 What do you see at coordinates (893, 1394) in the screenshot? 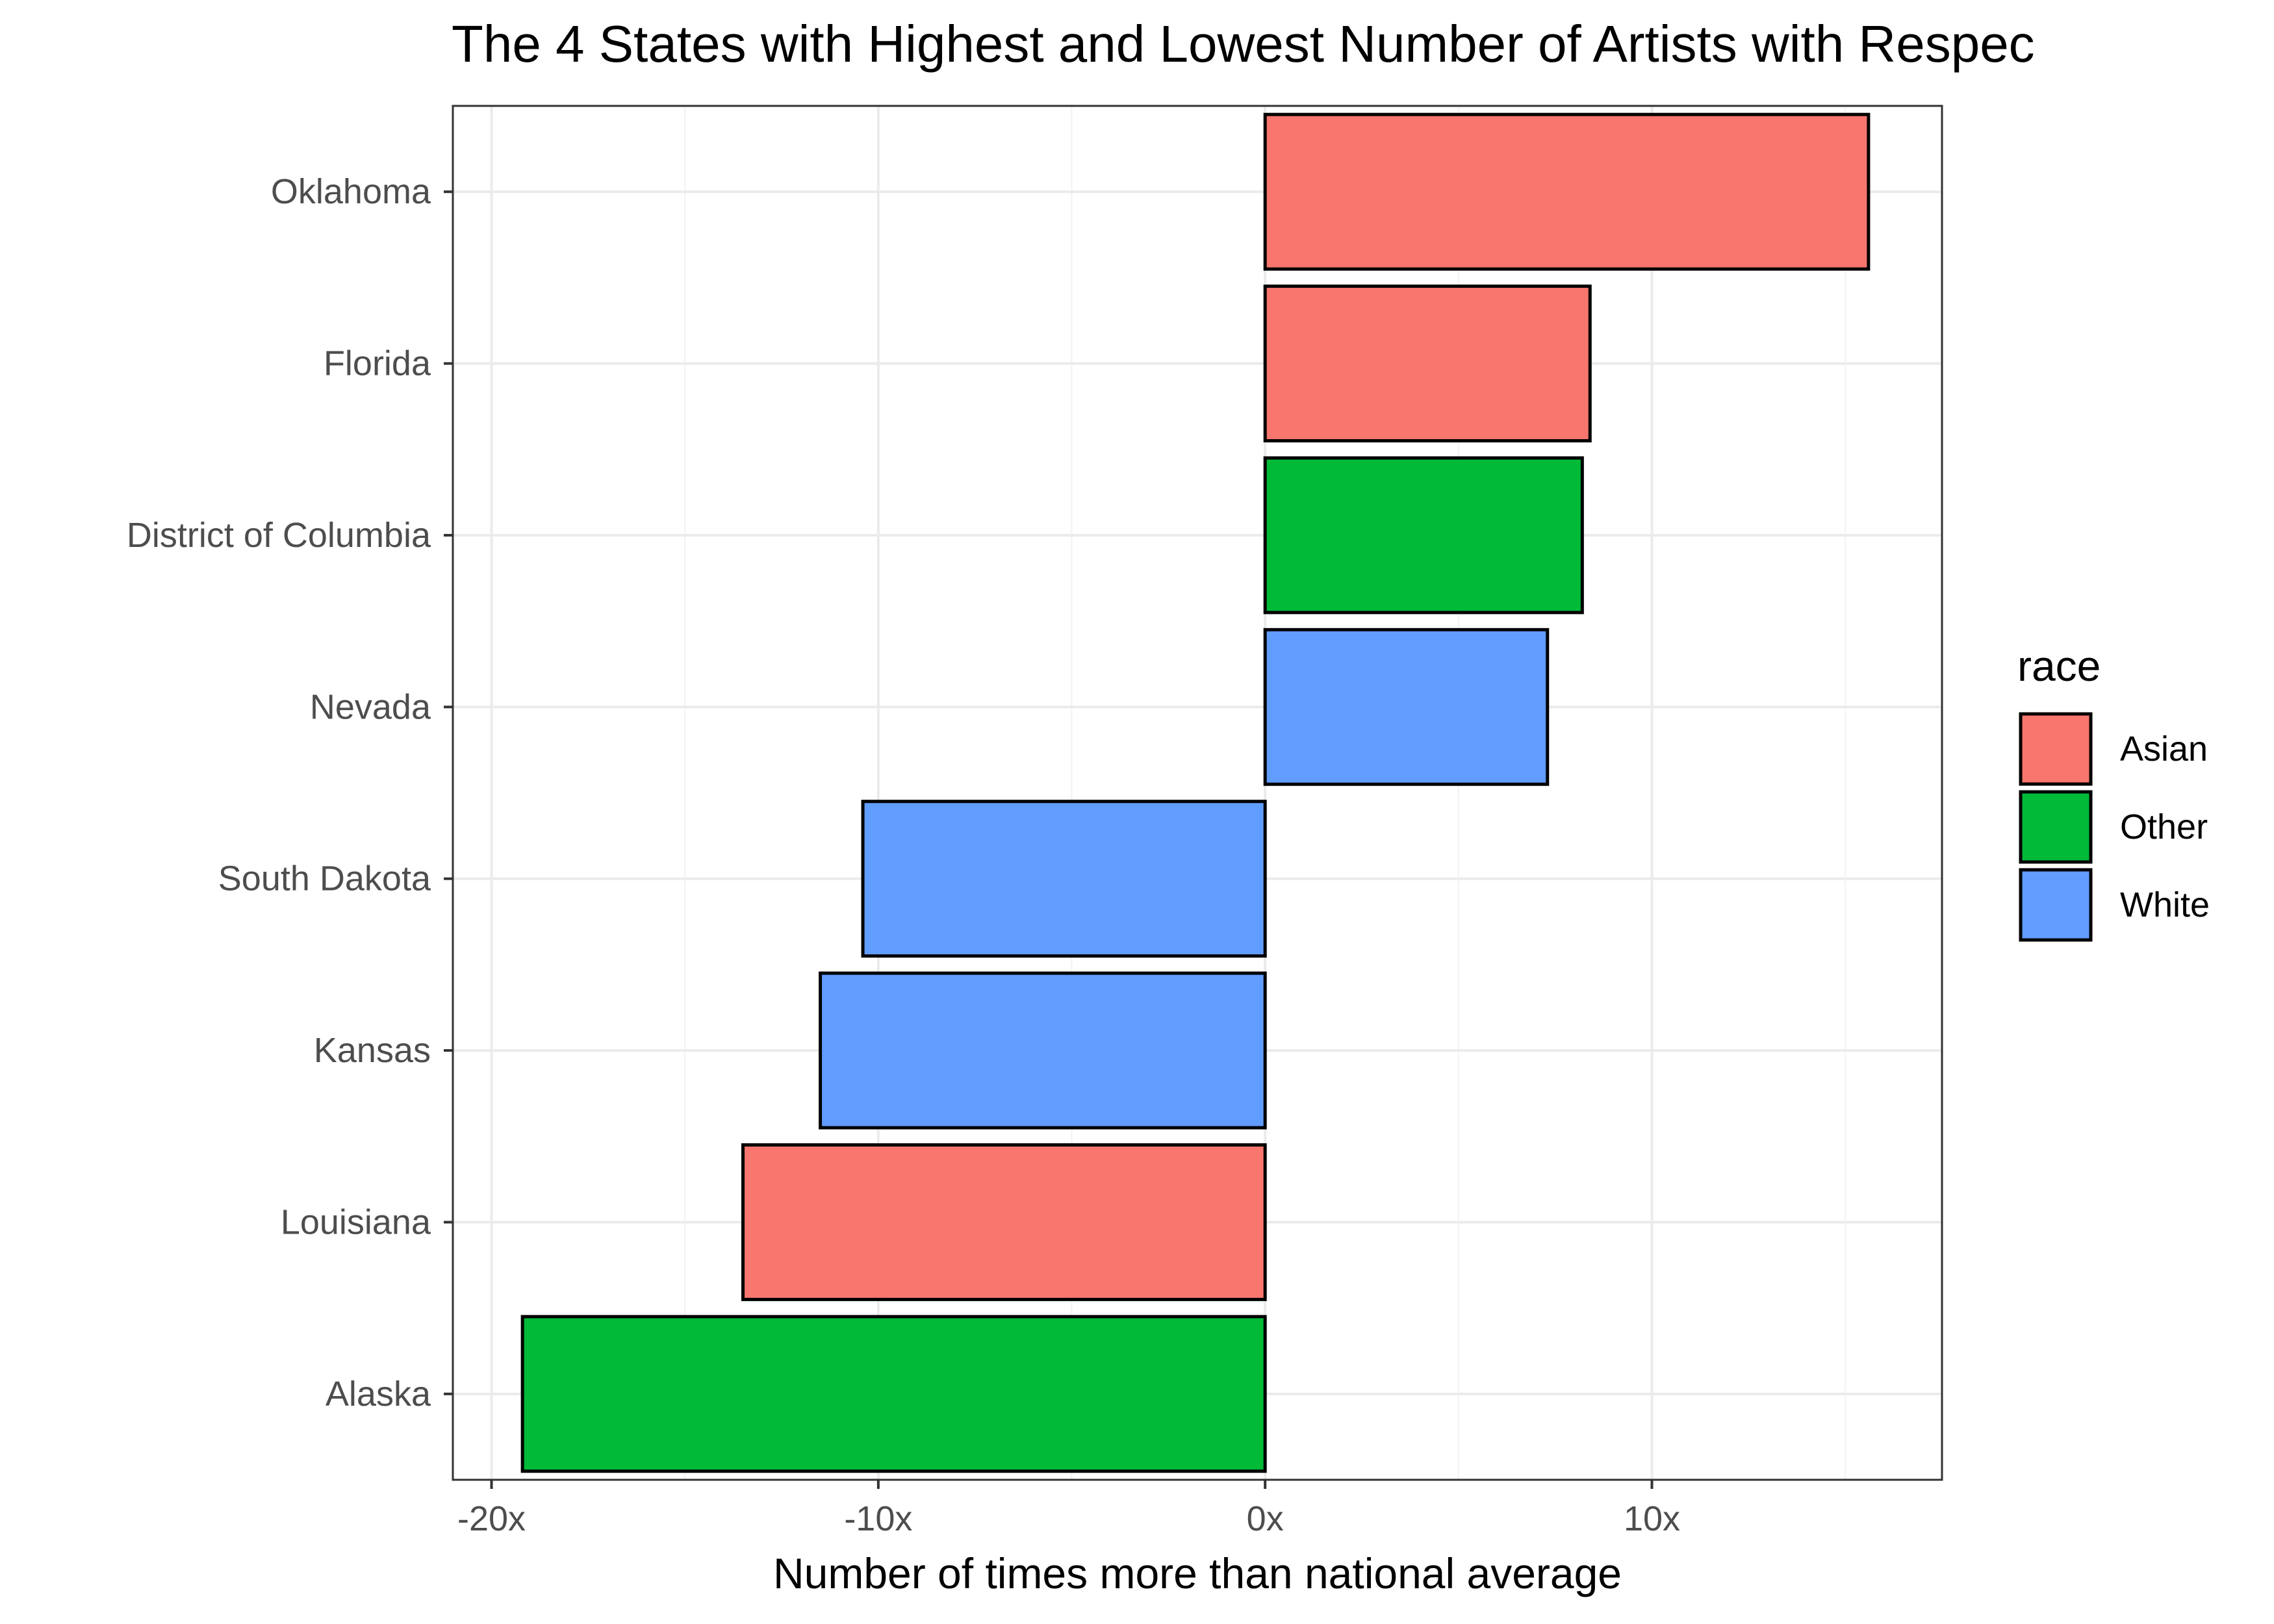
I see `bar-alaska` at bounding box center [893, 1394].